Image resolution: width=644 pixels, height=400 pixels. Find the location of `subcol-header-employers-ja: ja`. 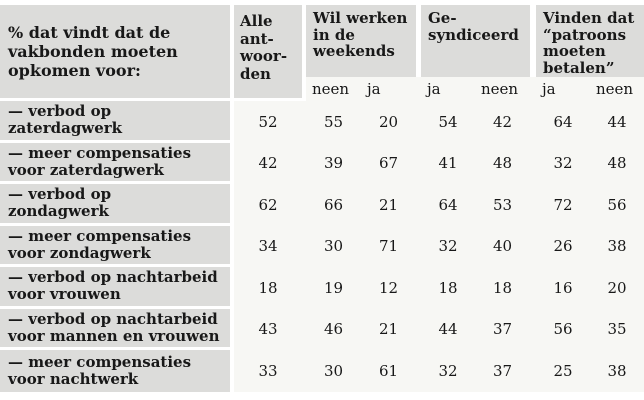

subcol-header-employers-ja: ja is located at coordinates (549, 89).